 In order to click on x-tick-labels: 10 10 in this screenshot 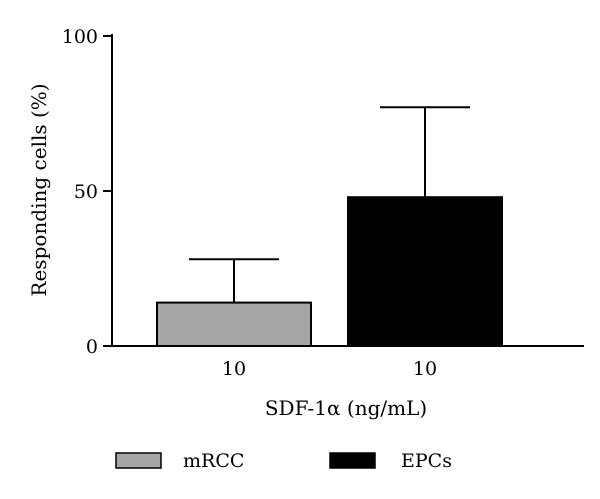, I will do `click(329, 369)`.